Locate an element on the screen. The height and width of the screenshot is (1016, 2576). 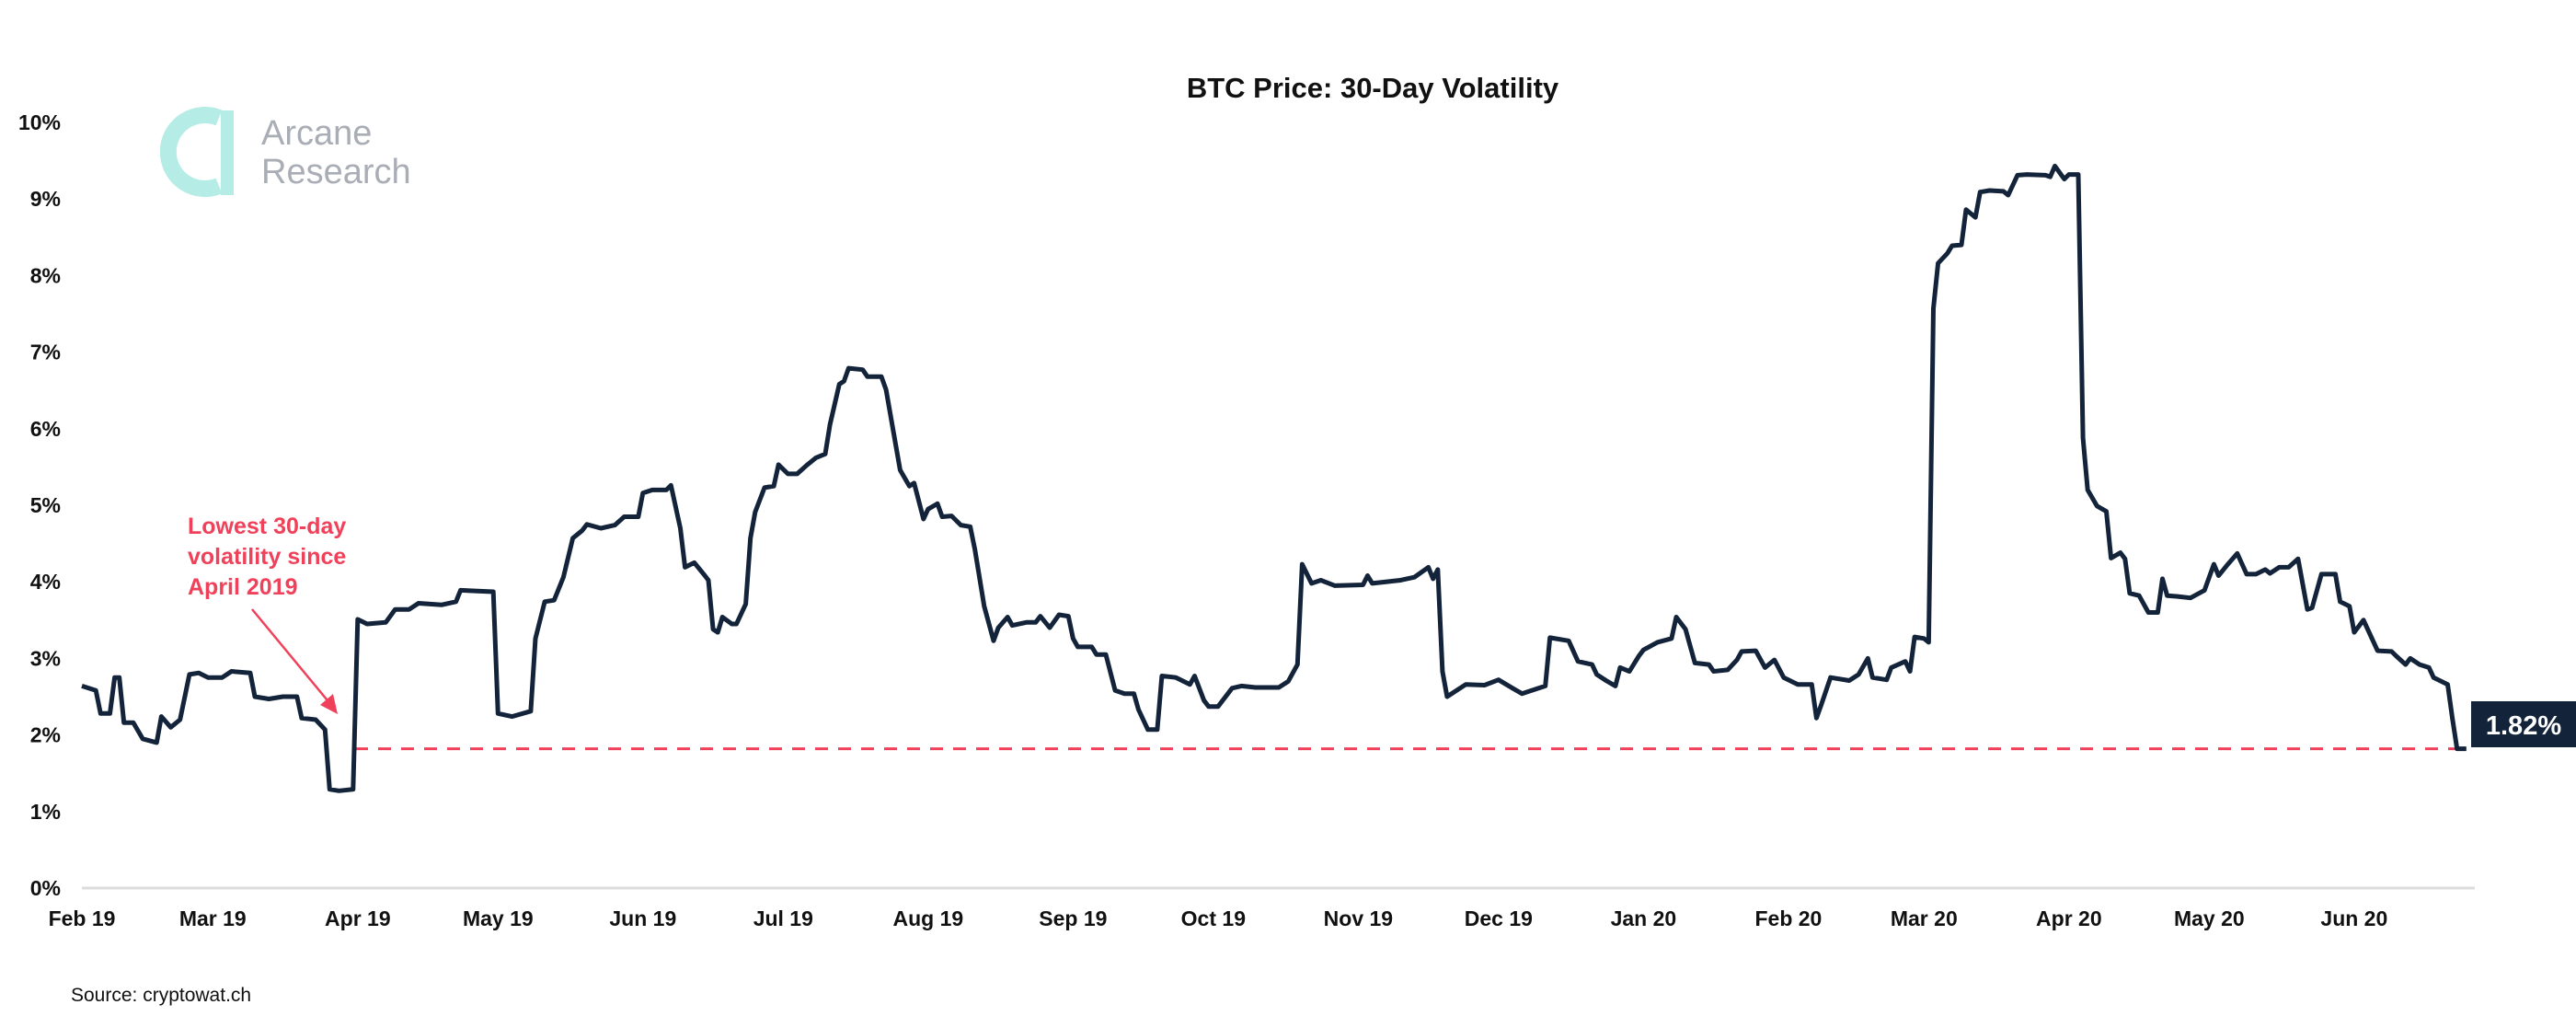
end-value-label: 1.82% is located at coordinates (2523, 724).